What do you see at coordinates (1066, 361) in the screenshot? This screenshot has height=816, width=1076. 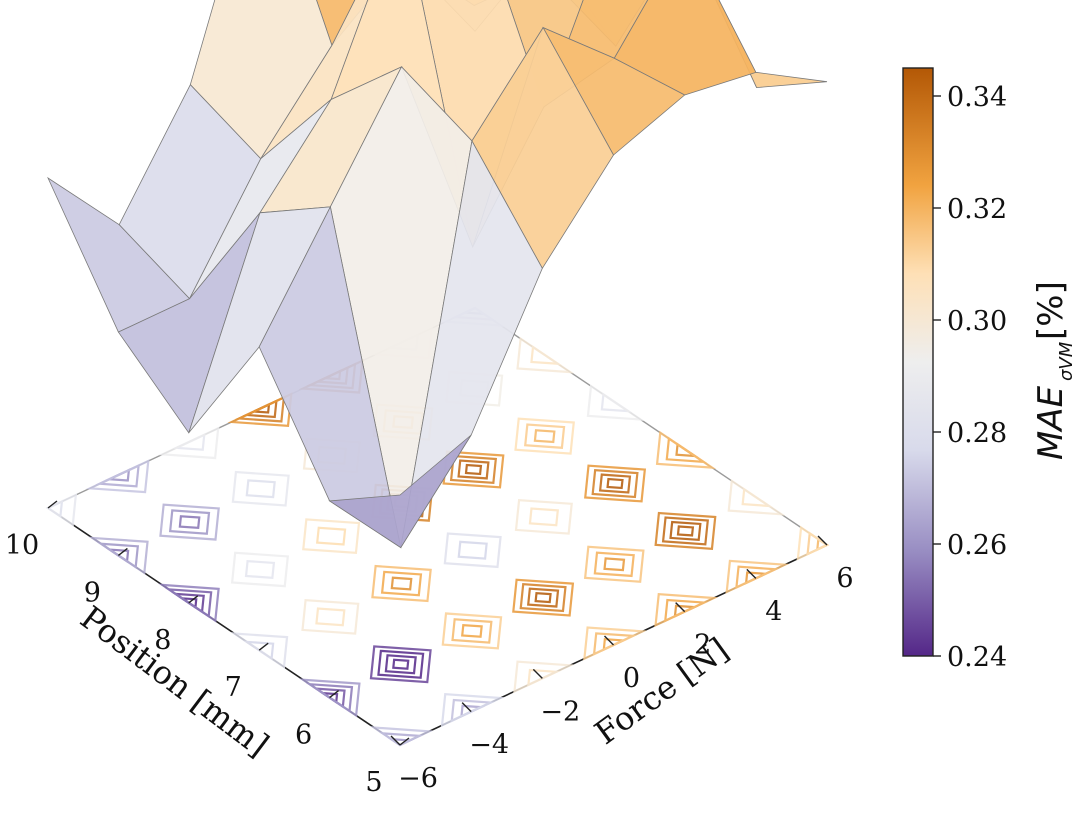 I see `colorbar-label-sub: σVM` at bounding box center [1066, 361].